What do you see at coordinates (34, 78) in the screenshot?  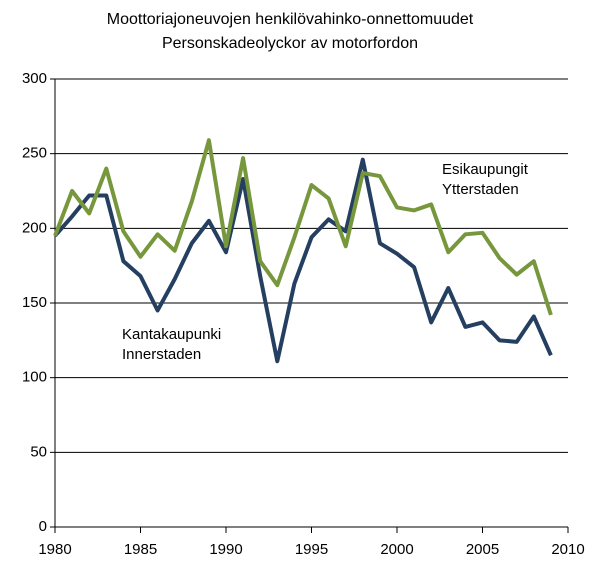 I see `y-tick-label: 300` at bounding box center [34, 78].